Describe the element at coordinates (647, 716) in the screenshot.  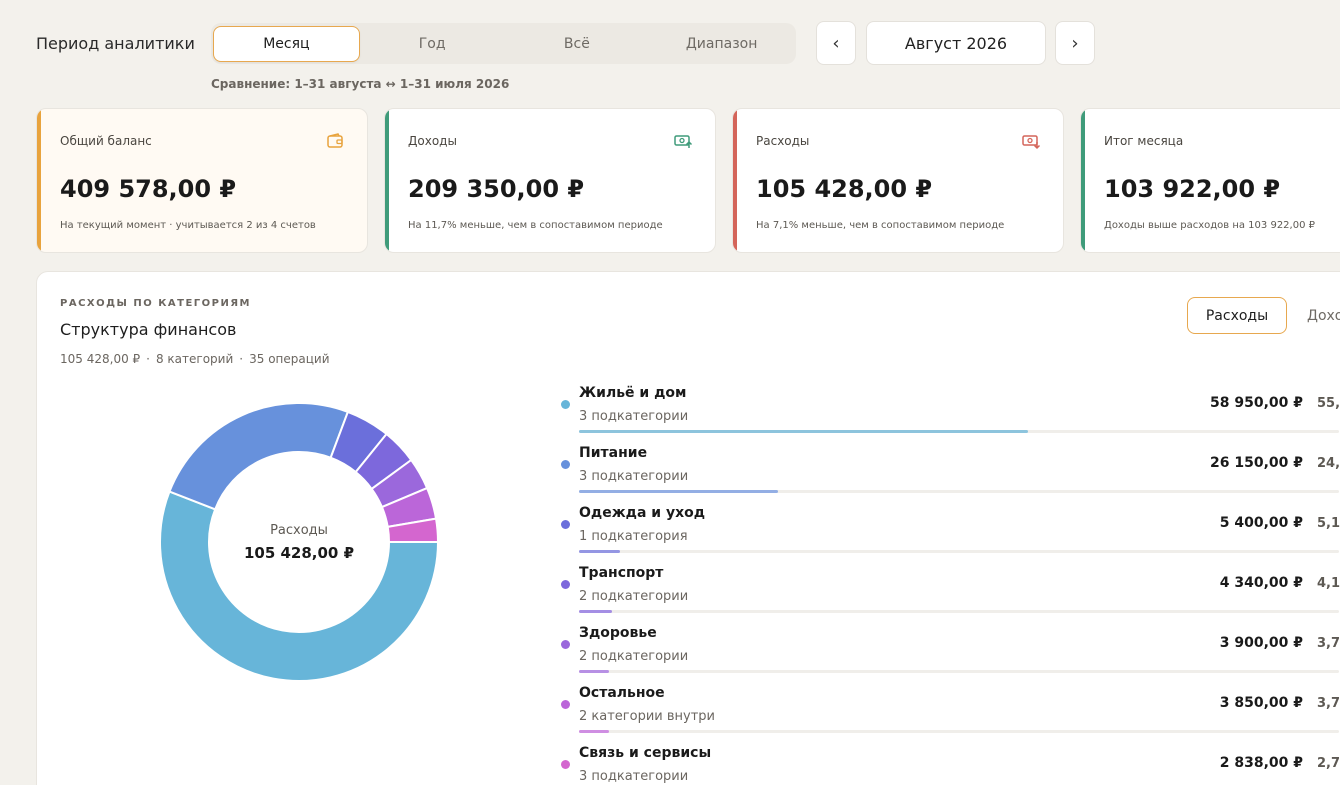
I see `category-subtitle: 2 категории внутри` at that location.